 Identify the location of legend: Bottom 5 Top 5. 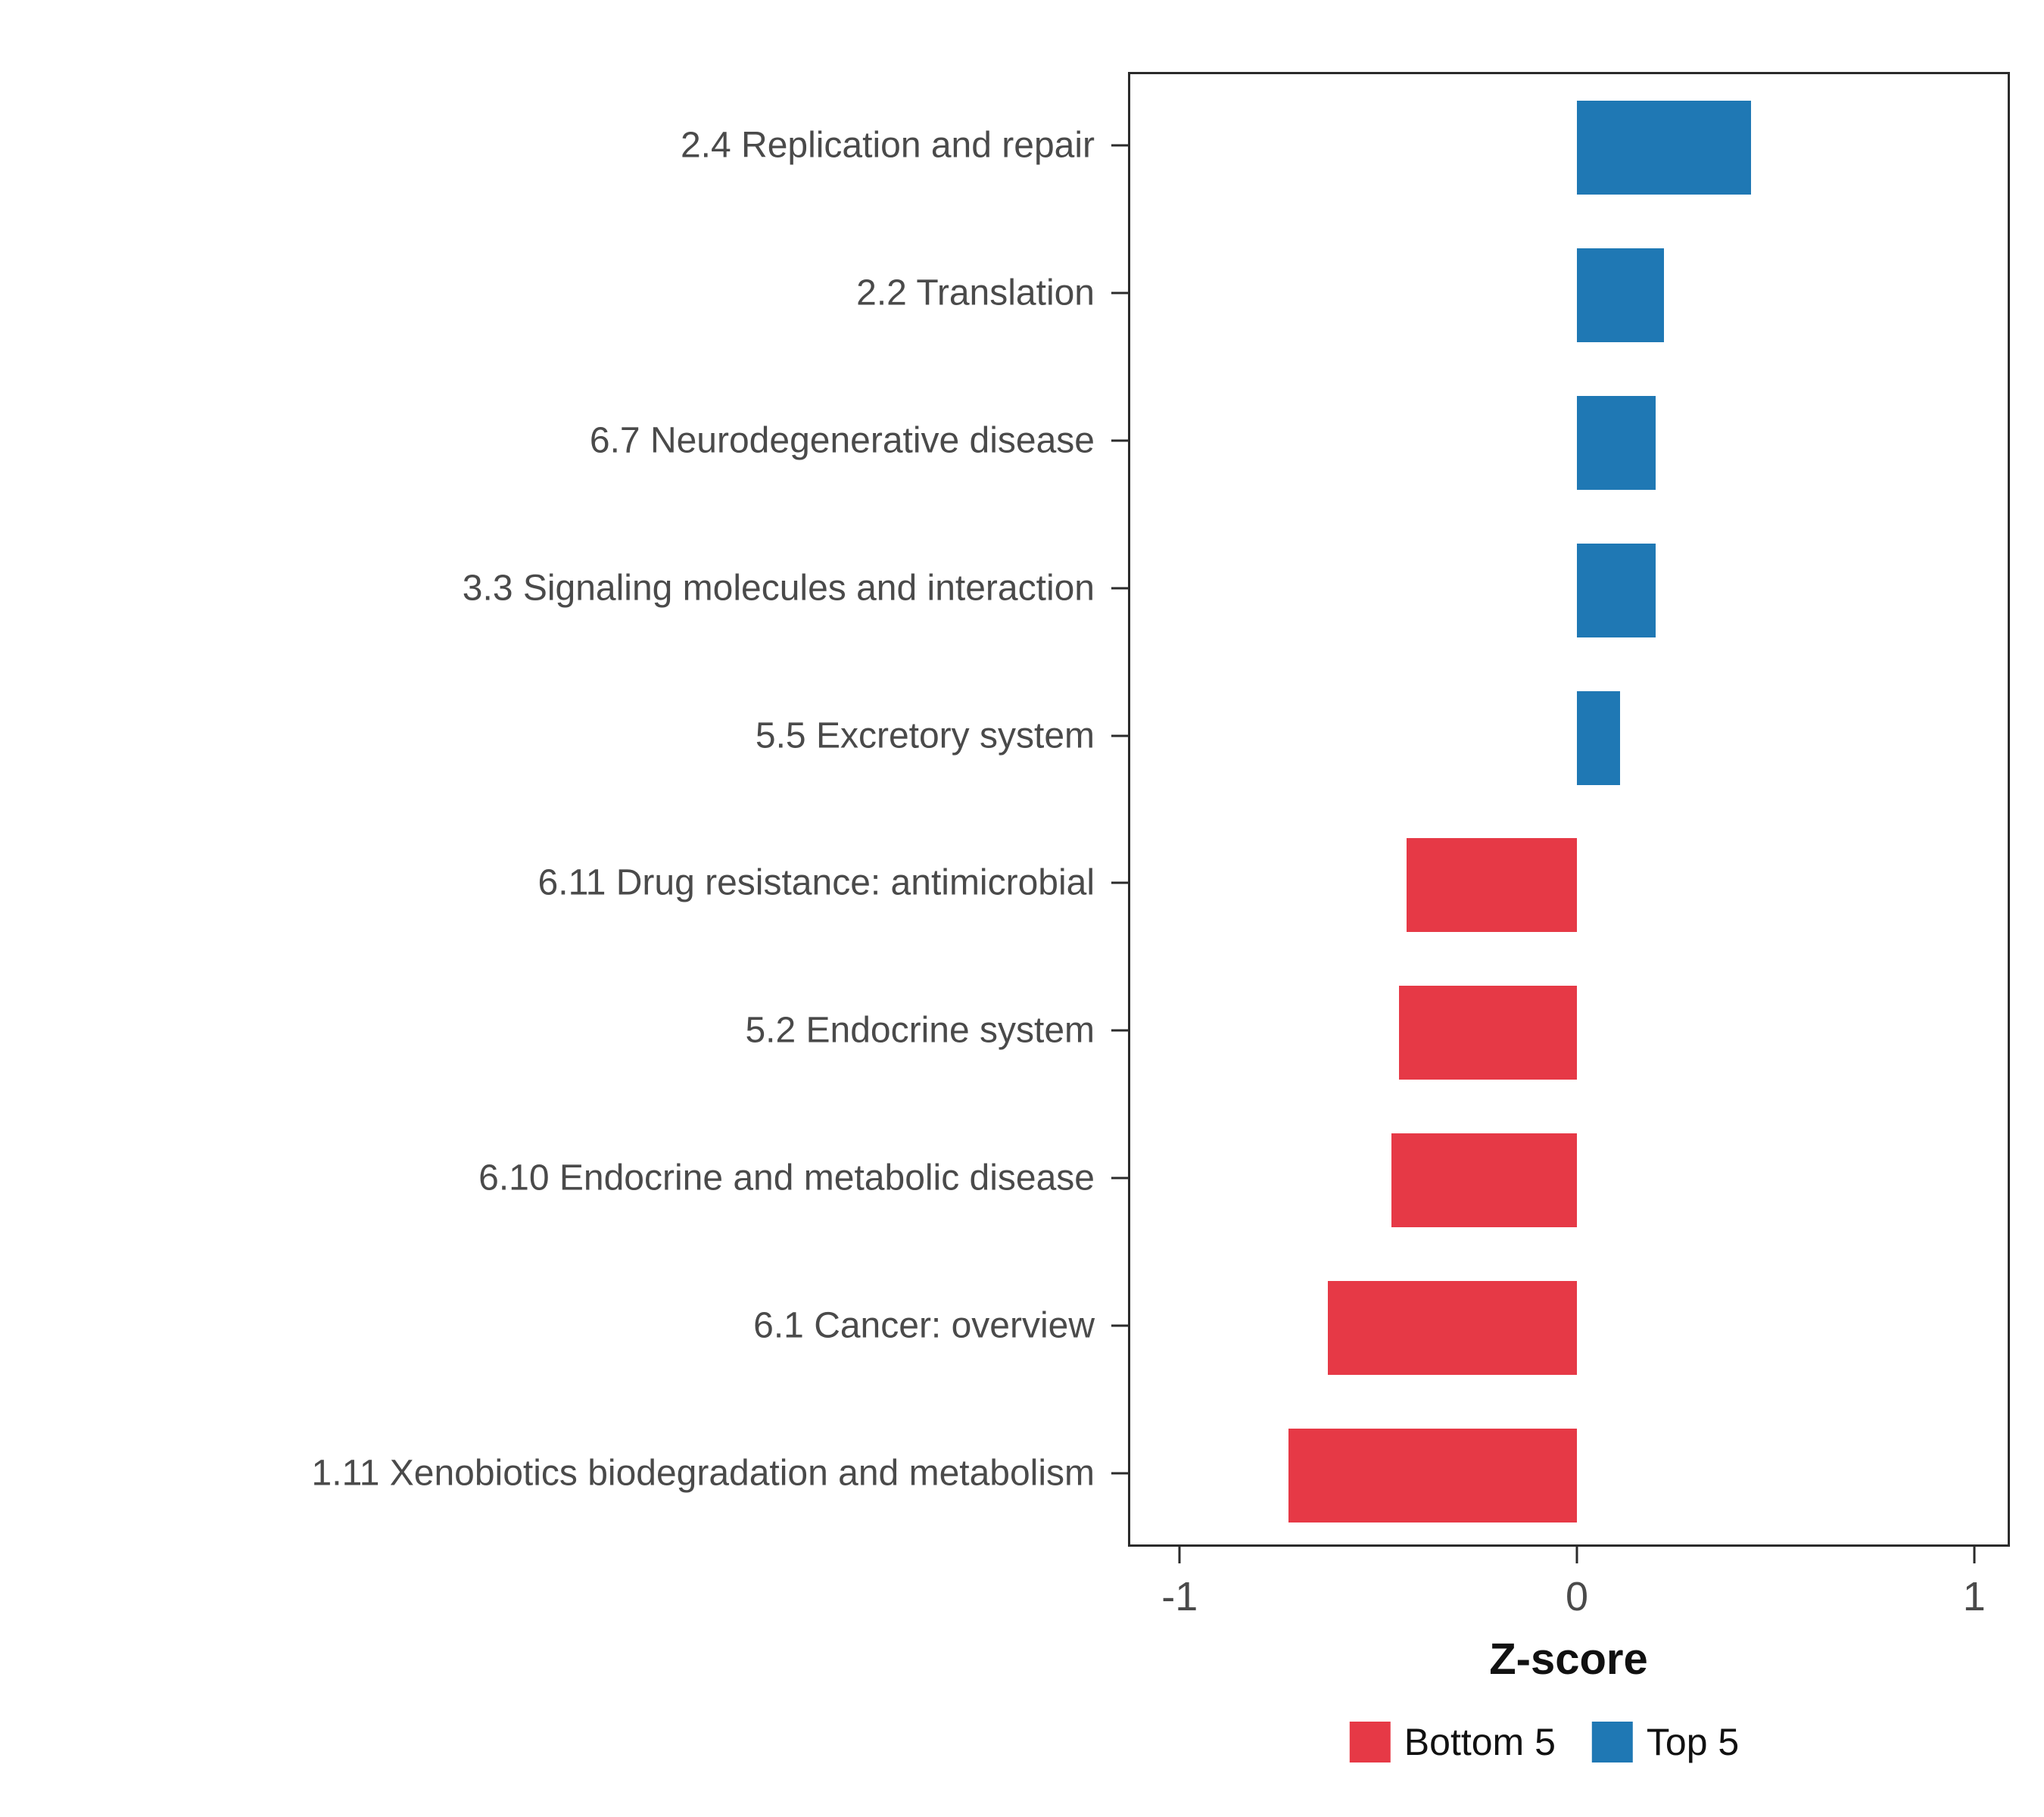
(1544, 1742).